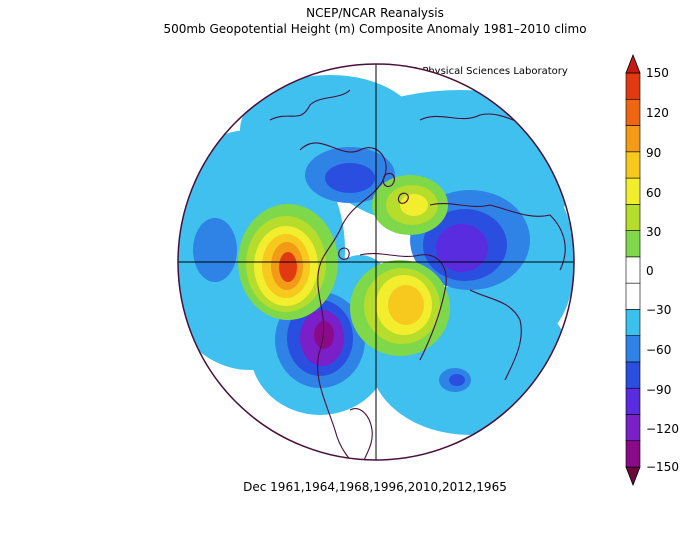 This screenshot has width=700, height=542. Describe the element at coordinates (659, 350) in the screenshot. I see `colorbar-tick: −60` at that location.